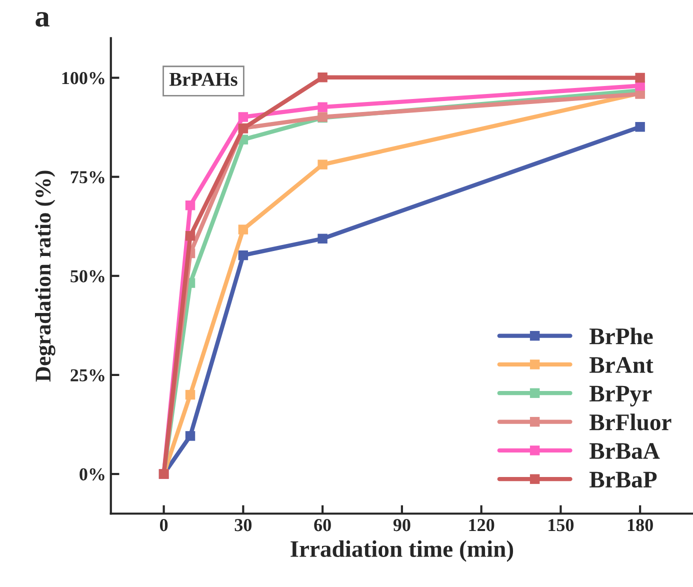  Describe the element at coordinates (625, 451) in the screenshot. I see `legend-label: BrBaA` at that location.